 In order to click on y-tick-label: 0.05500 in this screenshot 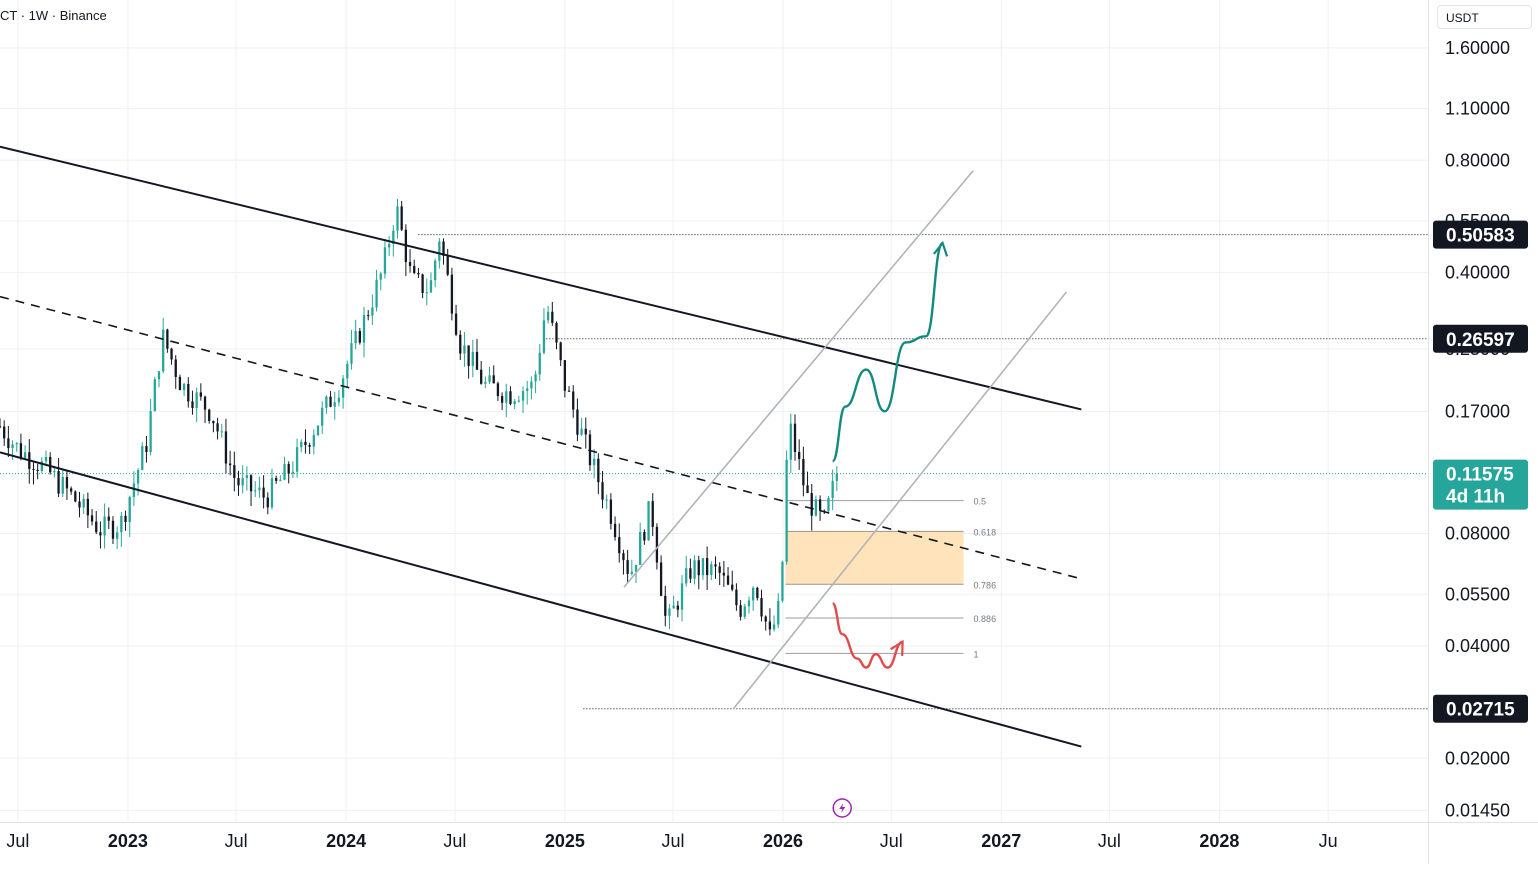, I will do `click(1477, 594)`.